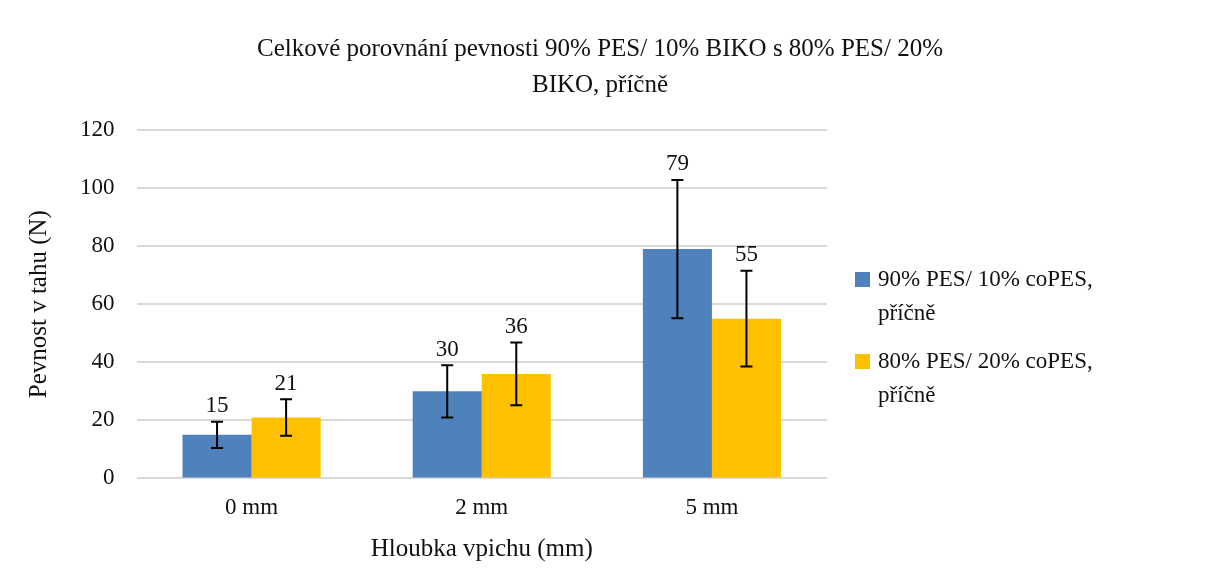 This screenshot has height=578, width=1207. Describe the element at coordinates (986, 296) in the screenshot. I see `legend-label: 90% PES/ 10% coPES, příčně` at that location.